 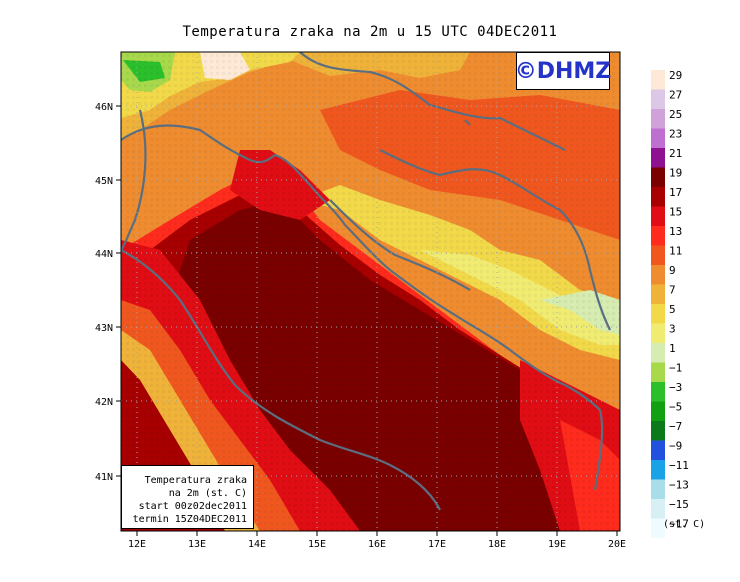 What do you see at coordinates (104, 107) in the screenshot?
I see `y-tick-label: 46N` at bounding box center [104, 107].